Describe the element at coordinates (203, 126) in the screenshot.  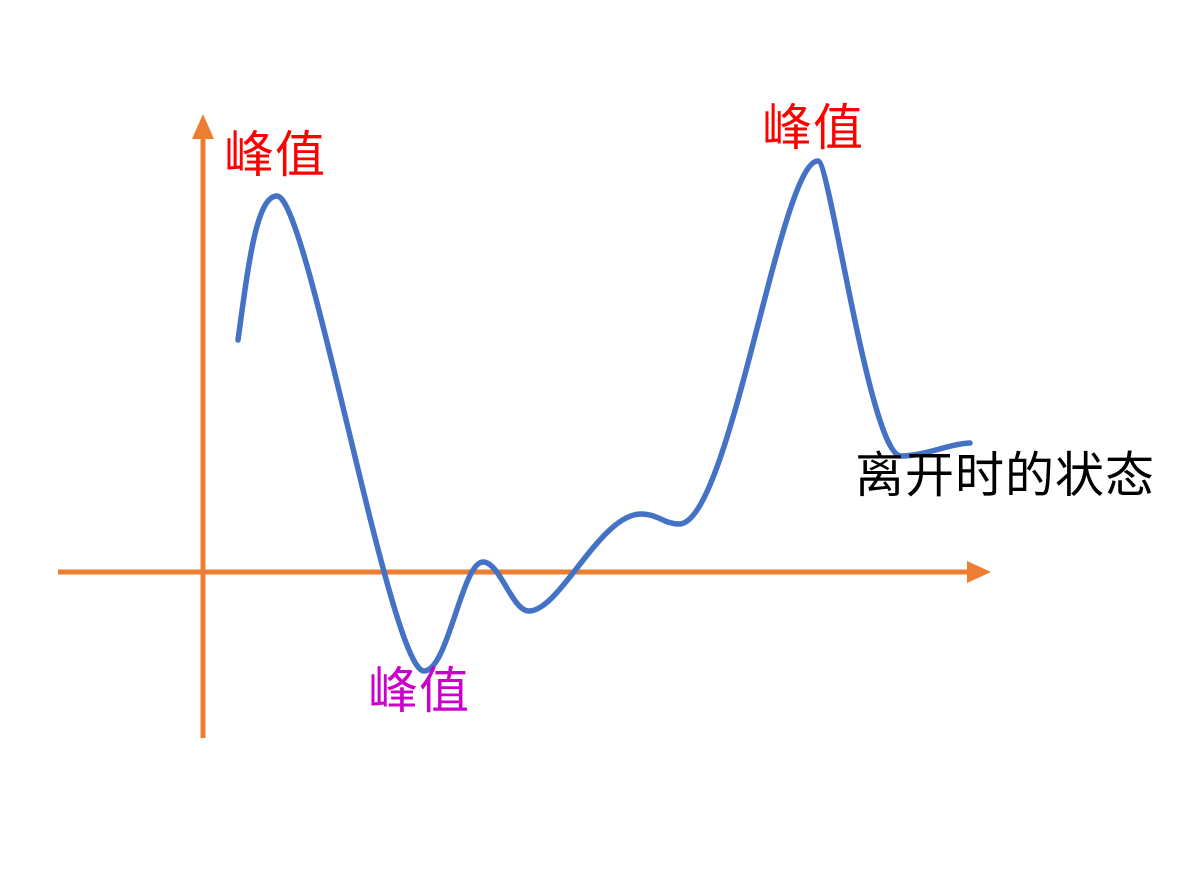
I see `y-axis-arrowhead-icon` at that location.